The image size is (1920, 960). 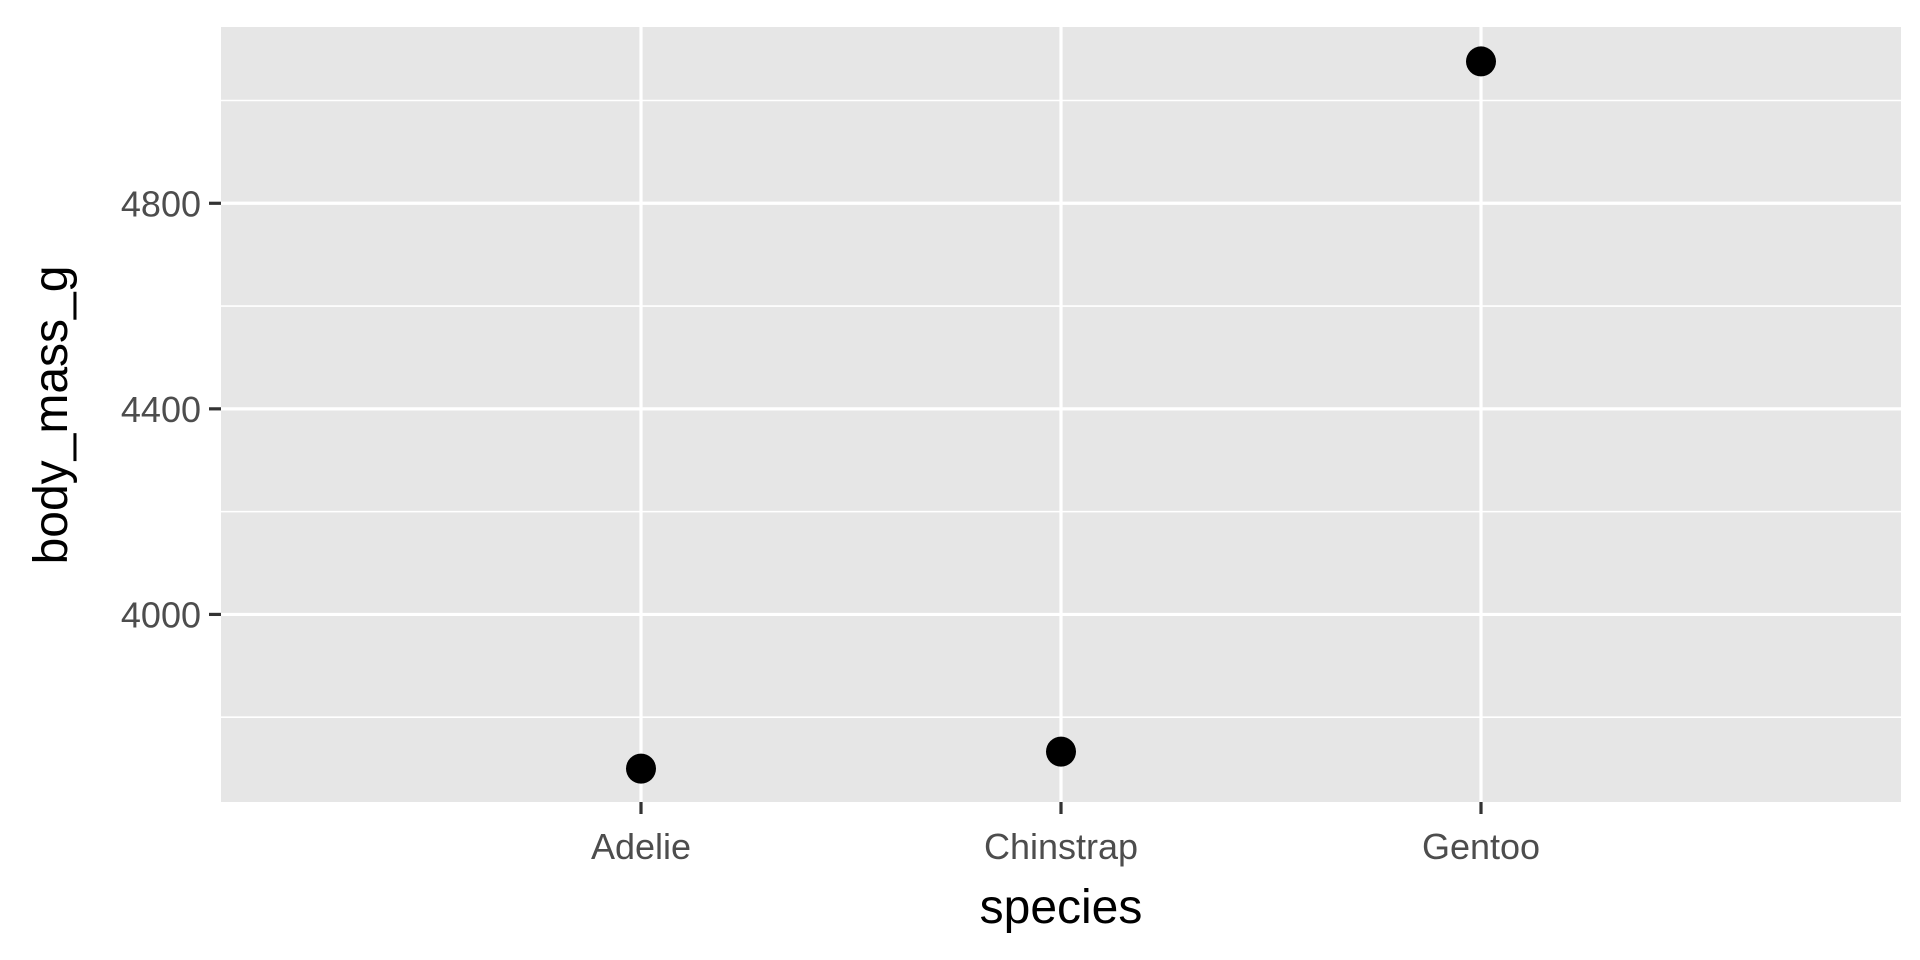 I want to click on data-point-gentoo, so click(x=1481, y=61).